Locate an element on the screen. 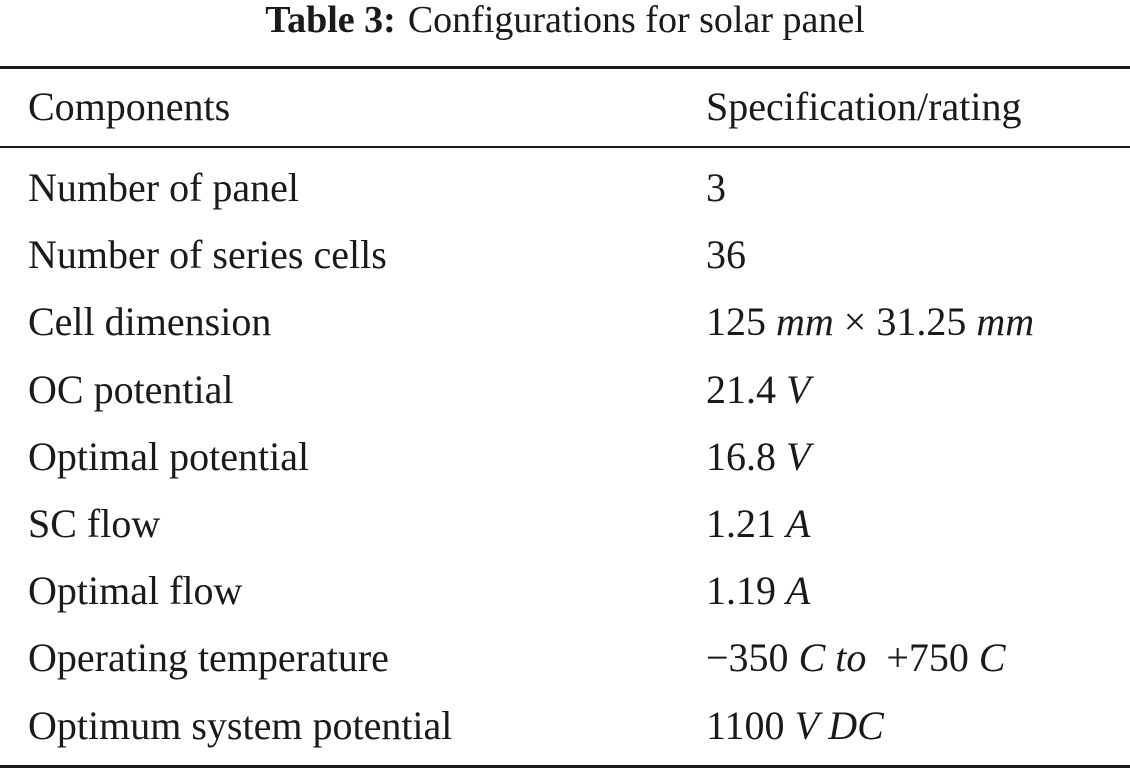 The height and width of the screenshot is (770, 1130). table-row: Number of panel 3 is located at coordinates (565, 188).